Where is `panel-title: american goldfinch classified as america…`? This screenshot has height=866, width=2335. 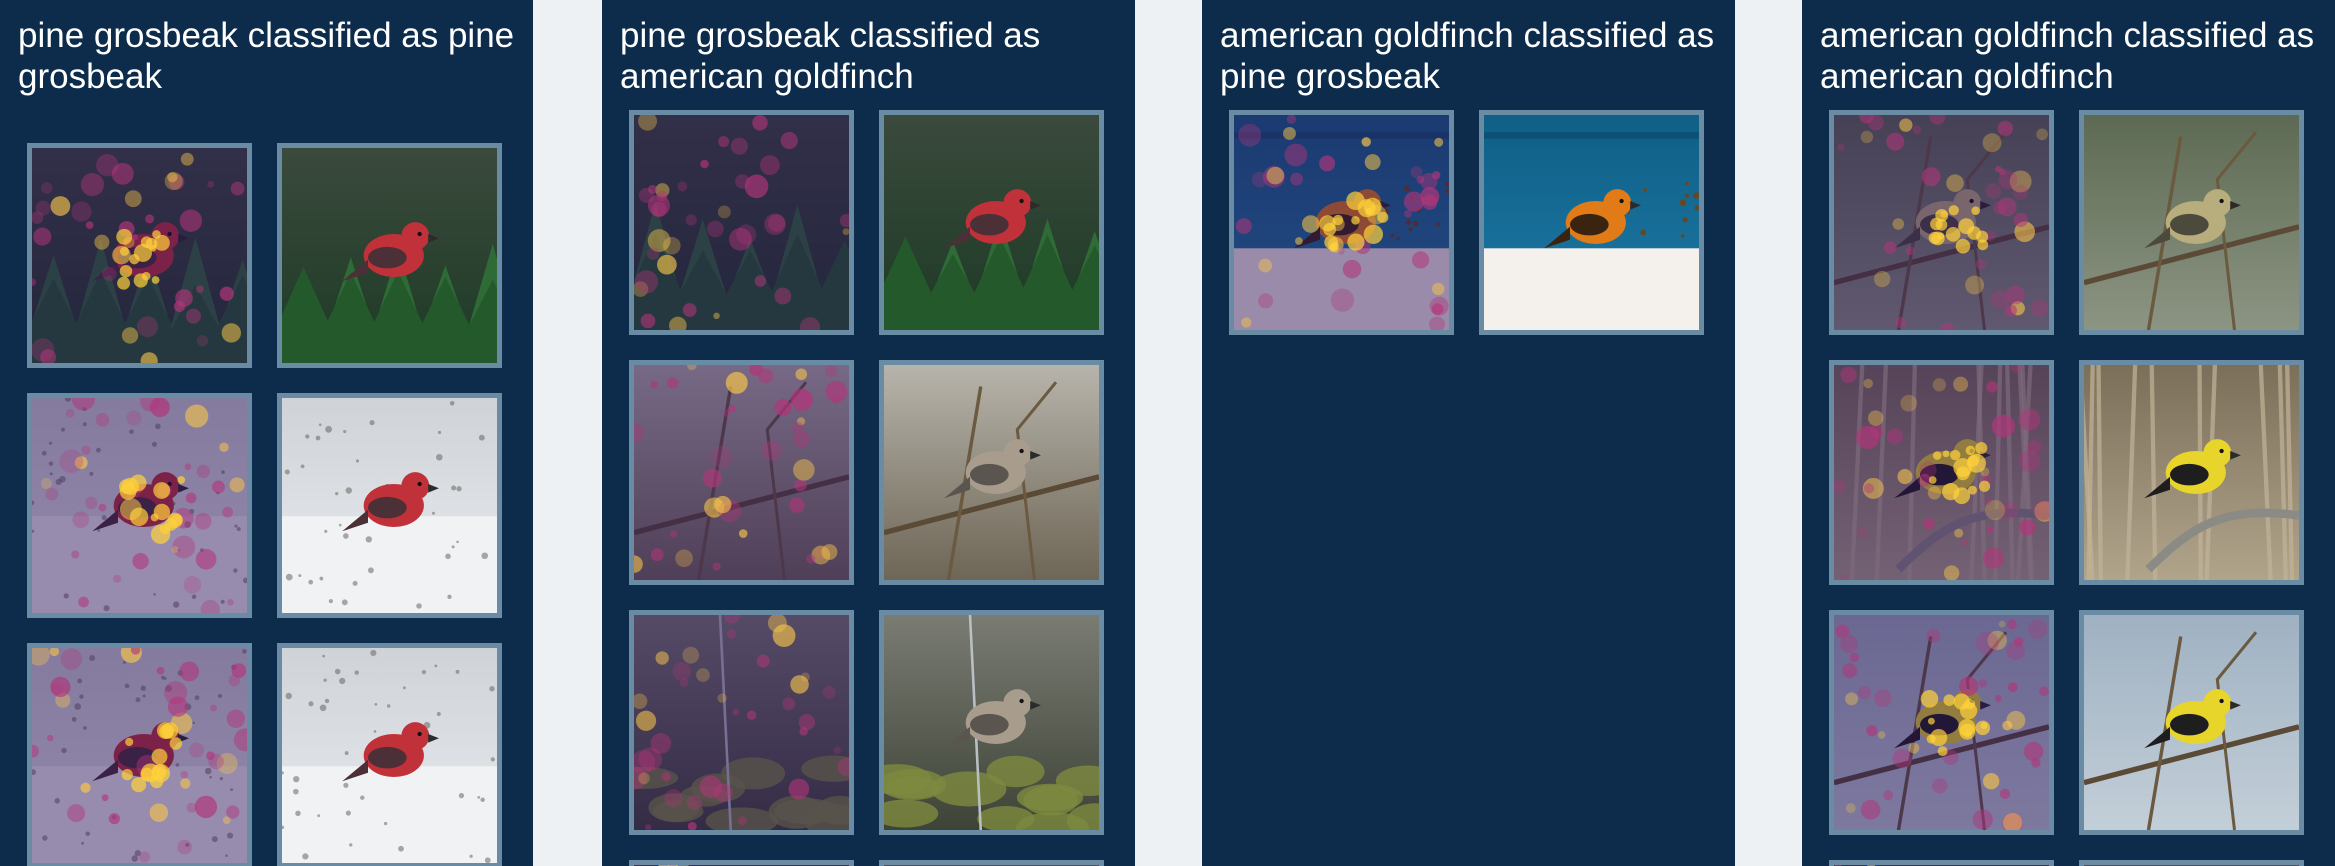 panel-title: american goldfinch classified as america… is located at coordinates (2067, 56).